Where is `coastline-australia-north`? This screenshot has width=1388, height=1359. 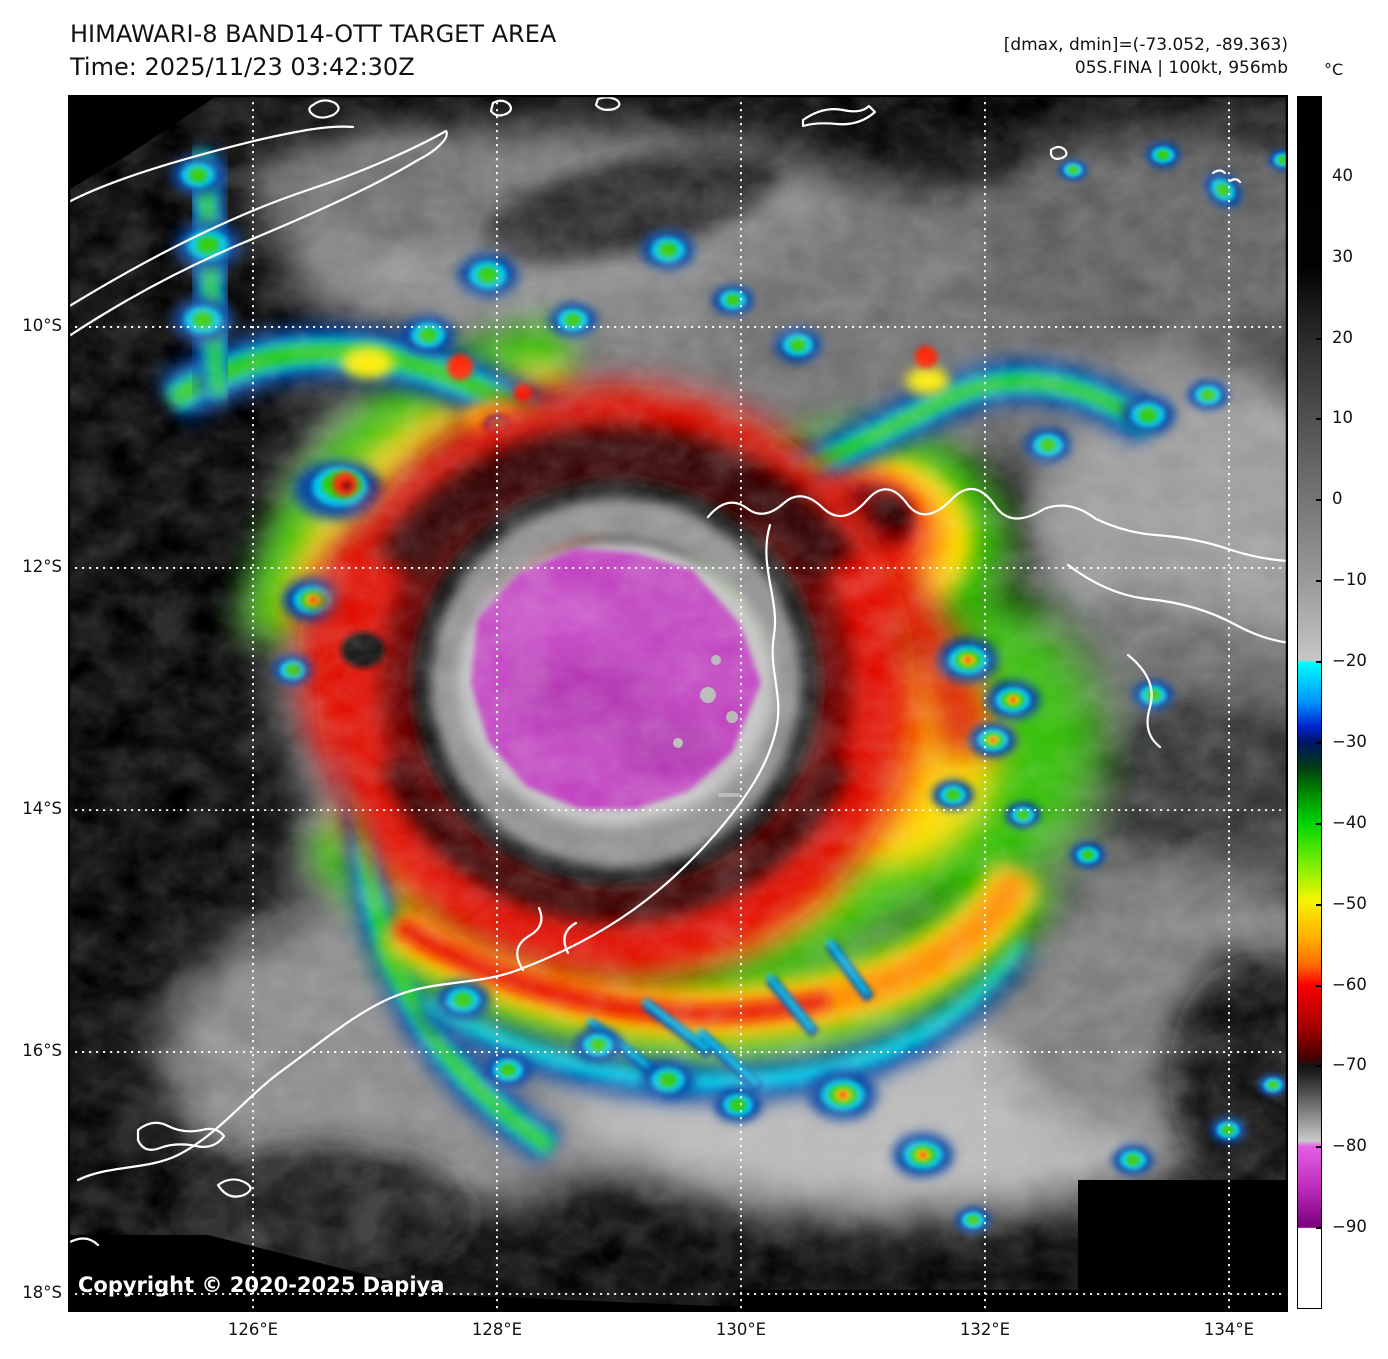 coastline-australia-north is located at coordinates (997, 526).